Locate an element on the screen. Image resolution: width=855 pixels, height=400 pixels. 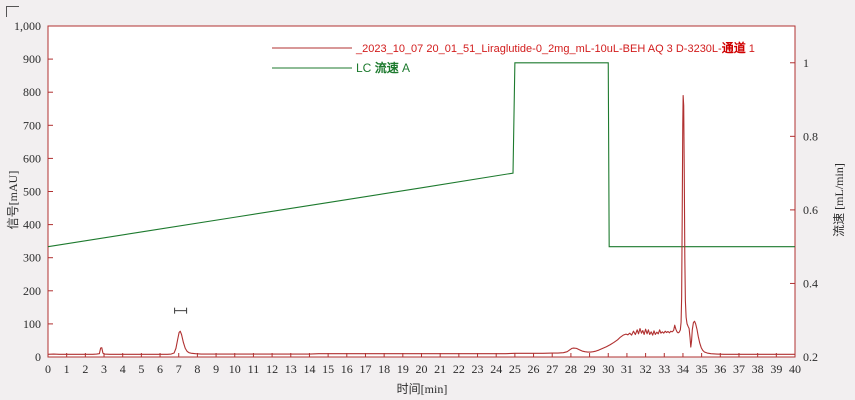
y-left-tick-label: 100 is located at coordinates (32, 324).